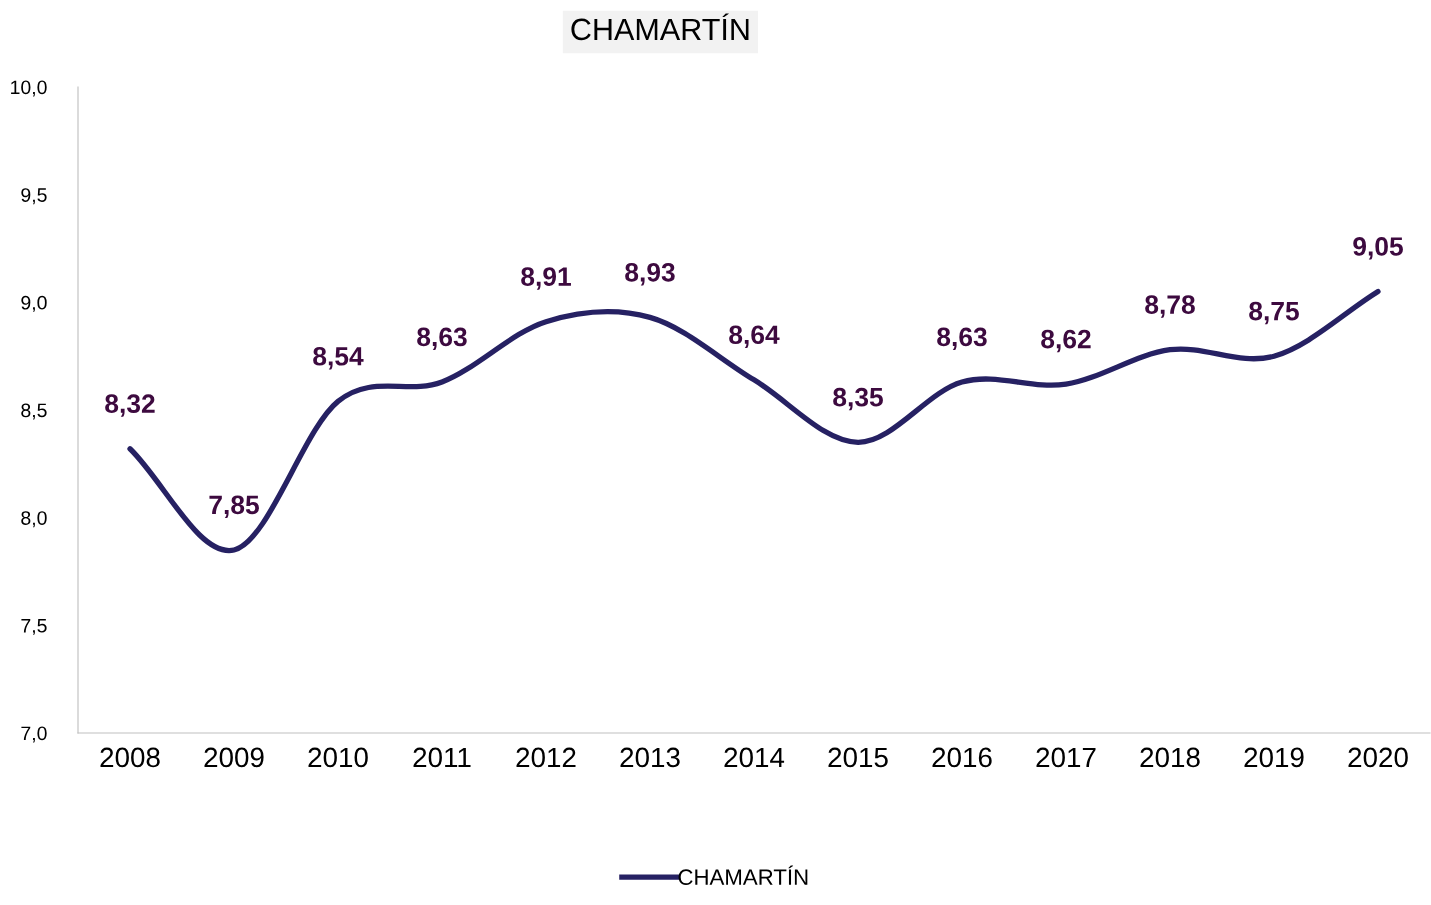  I want to click on data-label: 8,32, so click(130, 405).